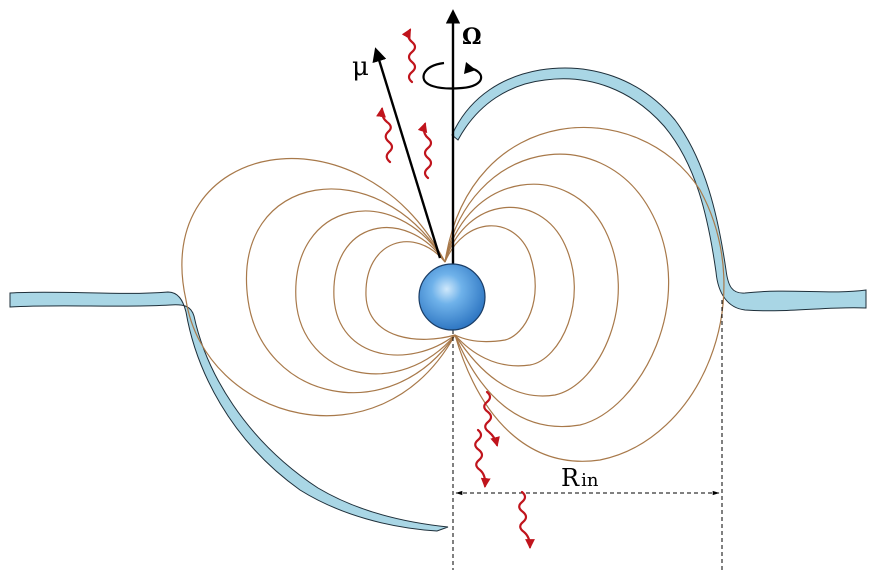 The image size is (874, 576). Describe the element at coordinates (570, 478) in the screenshot. I see `inner-radius-symbol: R` at that location.